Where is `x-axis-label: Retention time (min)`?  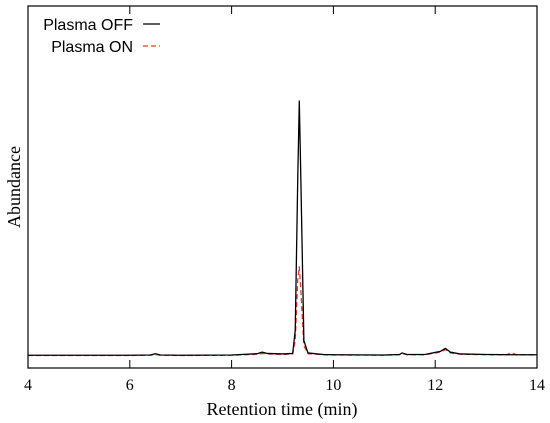 x-axis-label: Retention time (min) is located at coordinates (282, 409).